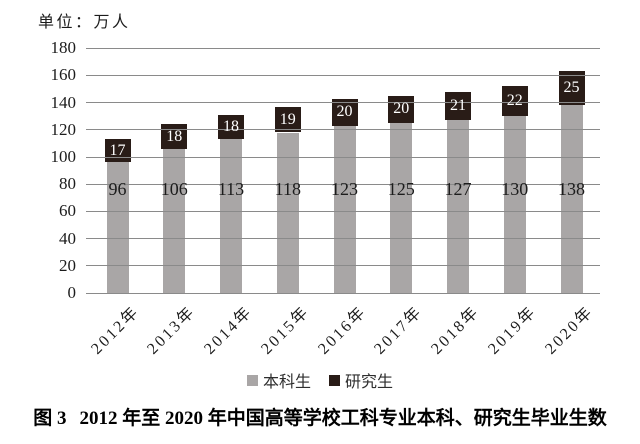  What do you see at coordinates (174, 189) in the screenshot?
I see `bar-value-undergraduate: 106` at bounding box center [174, 189].